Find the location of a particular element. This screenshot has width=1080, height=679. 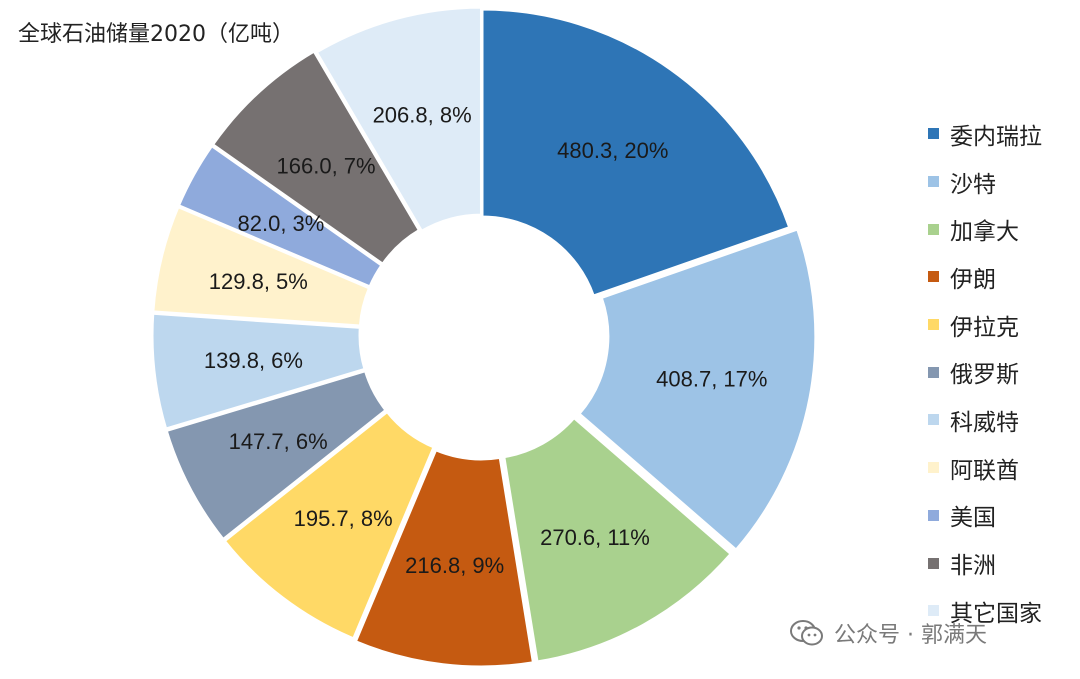

legend-item-10: 非洲 is located at coordinates (985, 563).